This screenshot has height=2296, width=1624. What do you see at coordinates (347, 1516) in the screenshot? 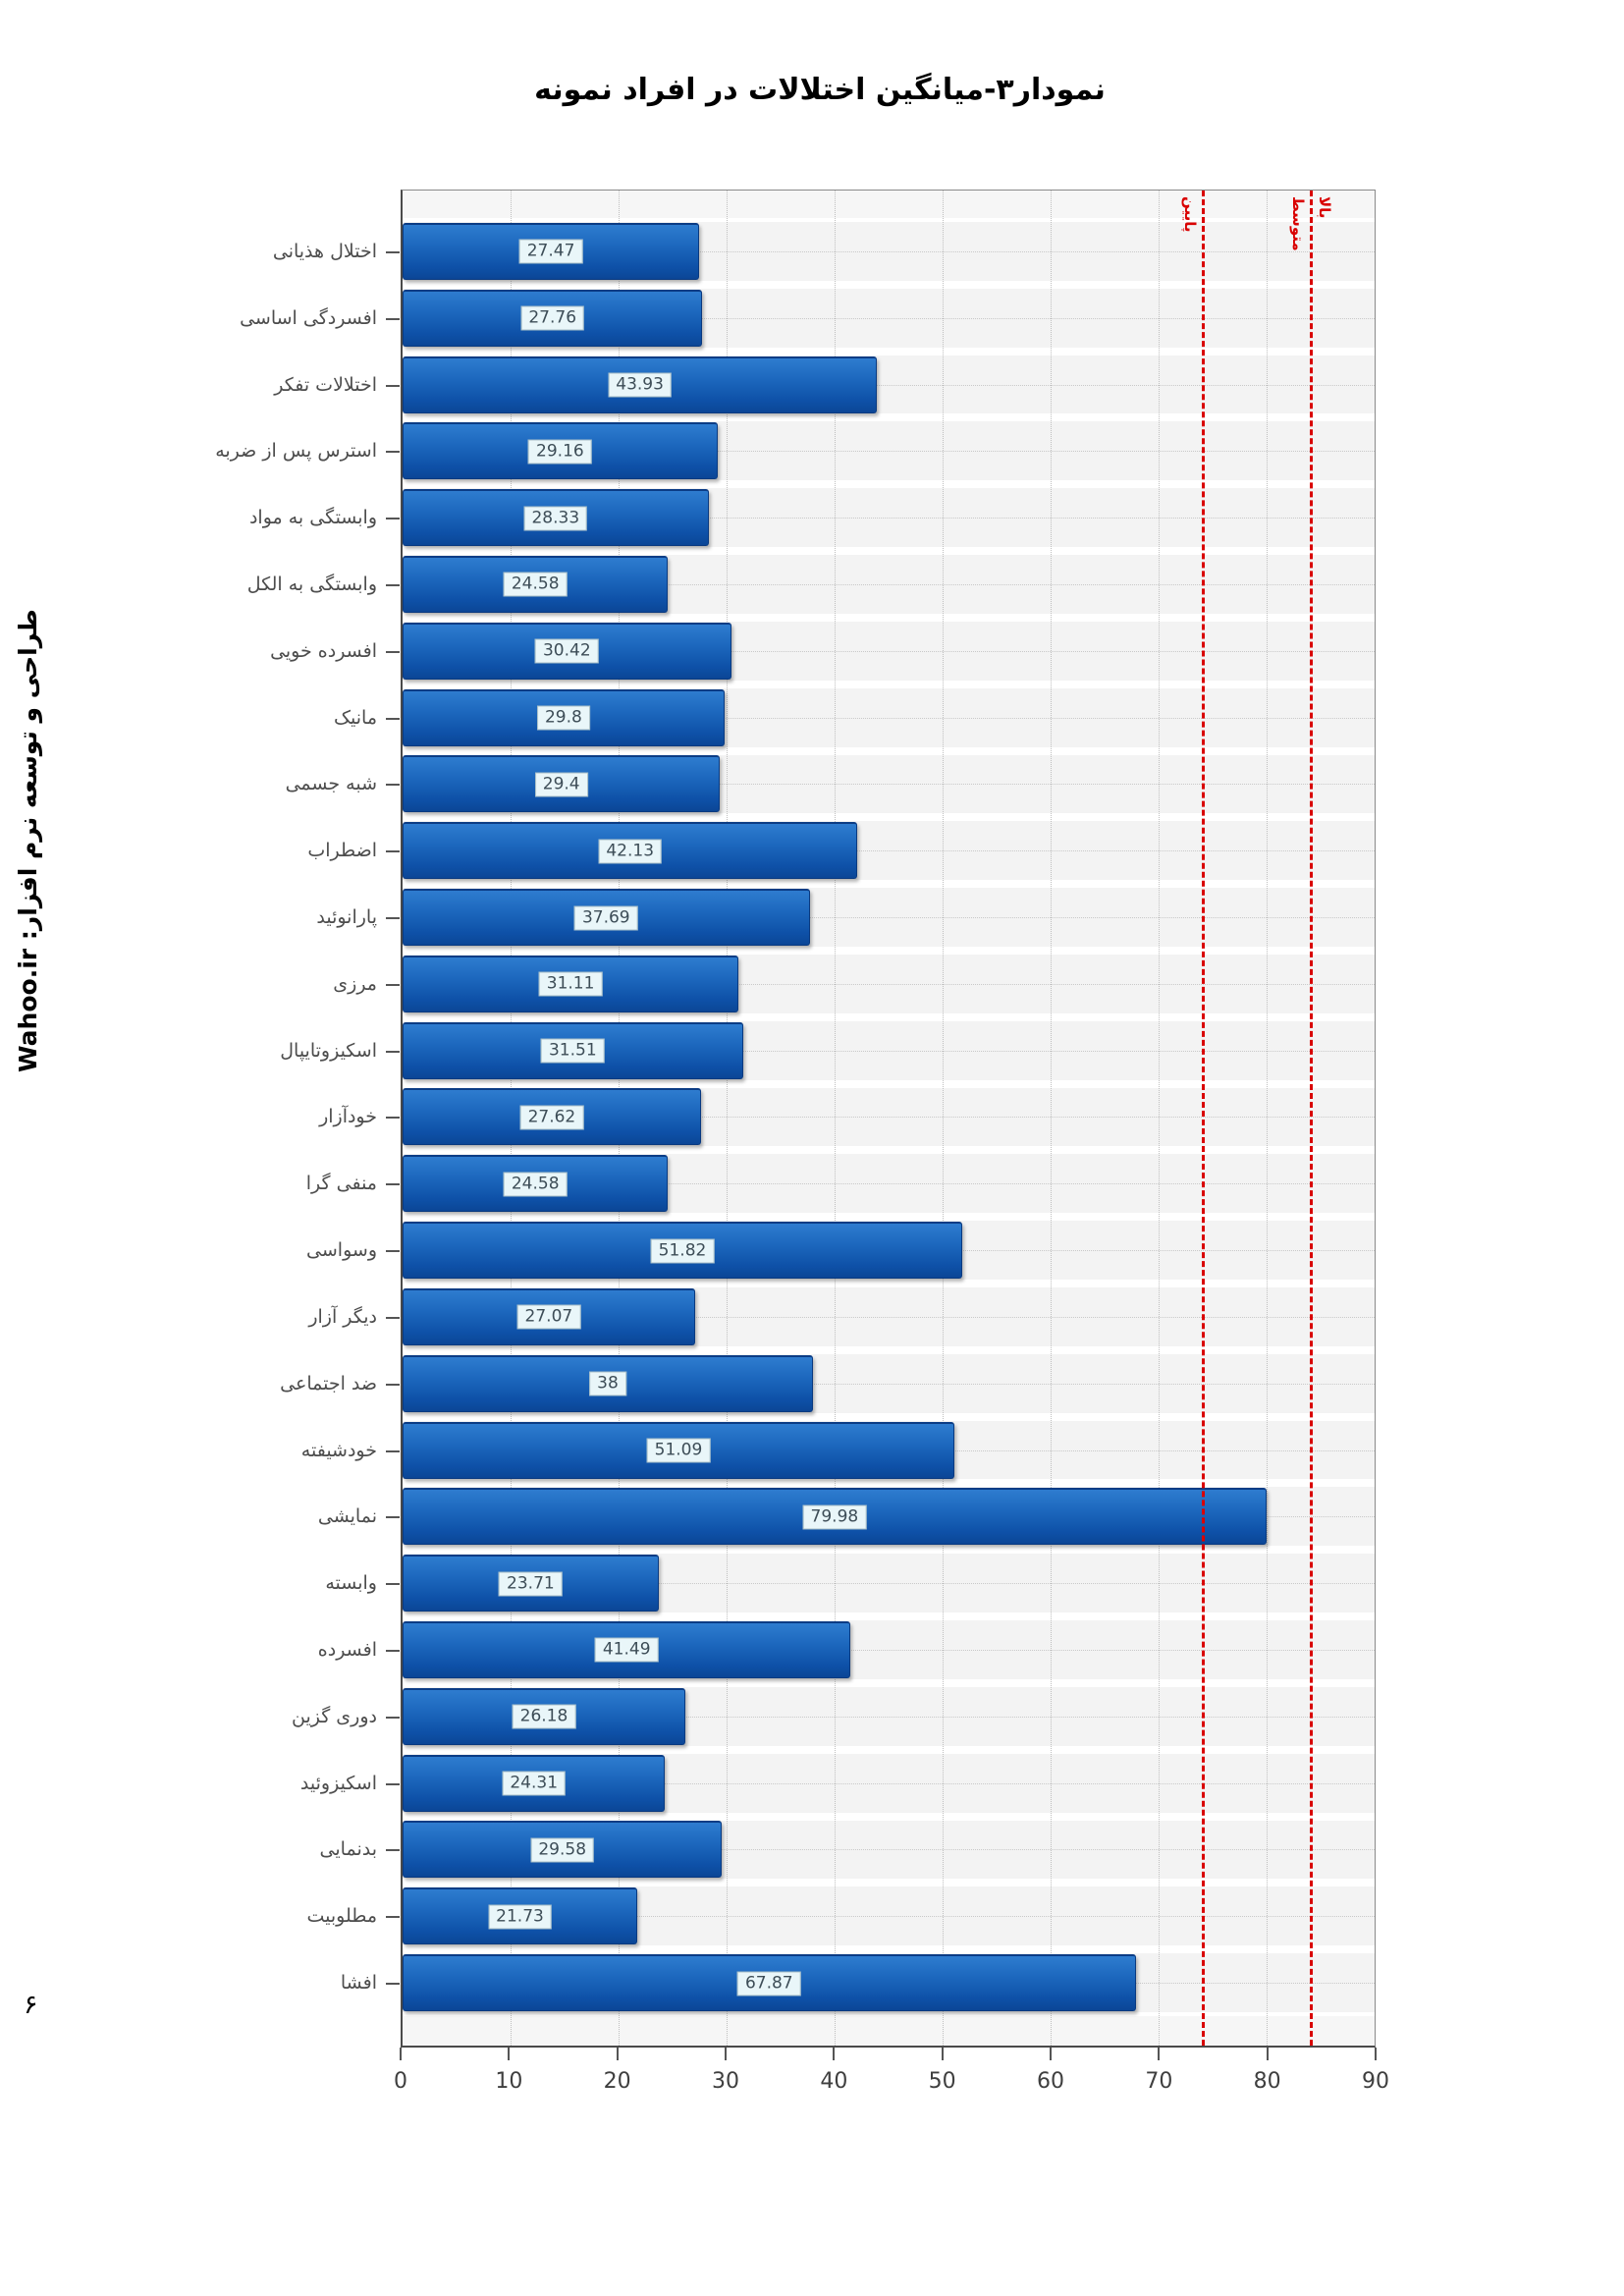
I see `category-label: نمایشی` at bounding box center [347, 1516].